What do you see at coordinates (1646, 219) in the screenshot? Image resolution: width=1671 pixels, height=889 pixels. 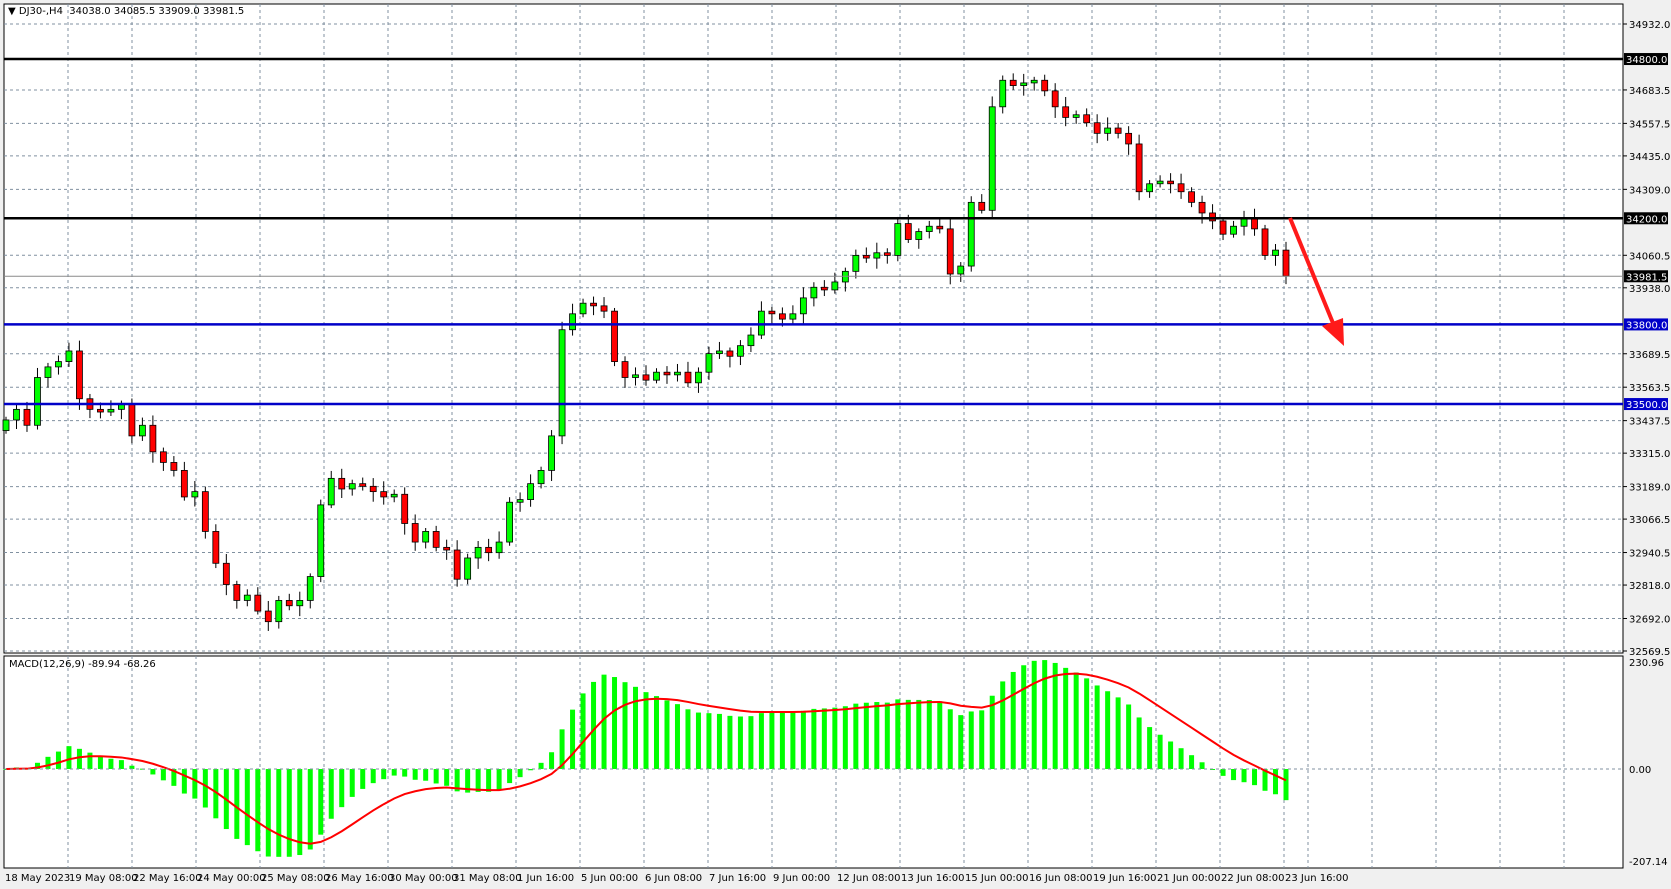 I see `level-label: 34200.0` at bounding box center [1646, 219].